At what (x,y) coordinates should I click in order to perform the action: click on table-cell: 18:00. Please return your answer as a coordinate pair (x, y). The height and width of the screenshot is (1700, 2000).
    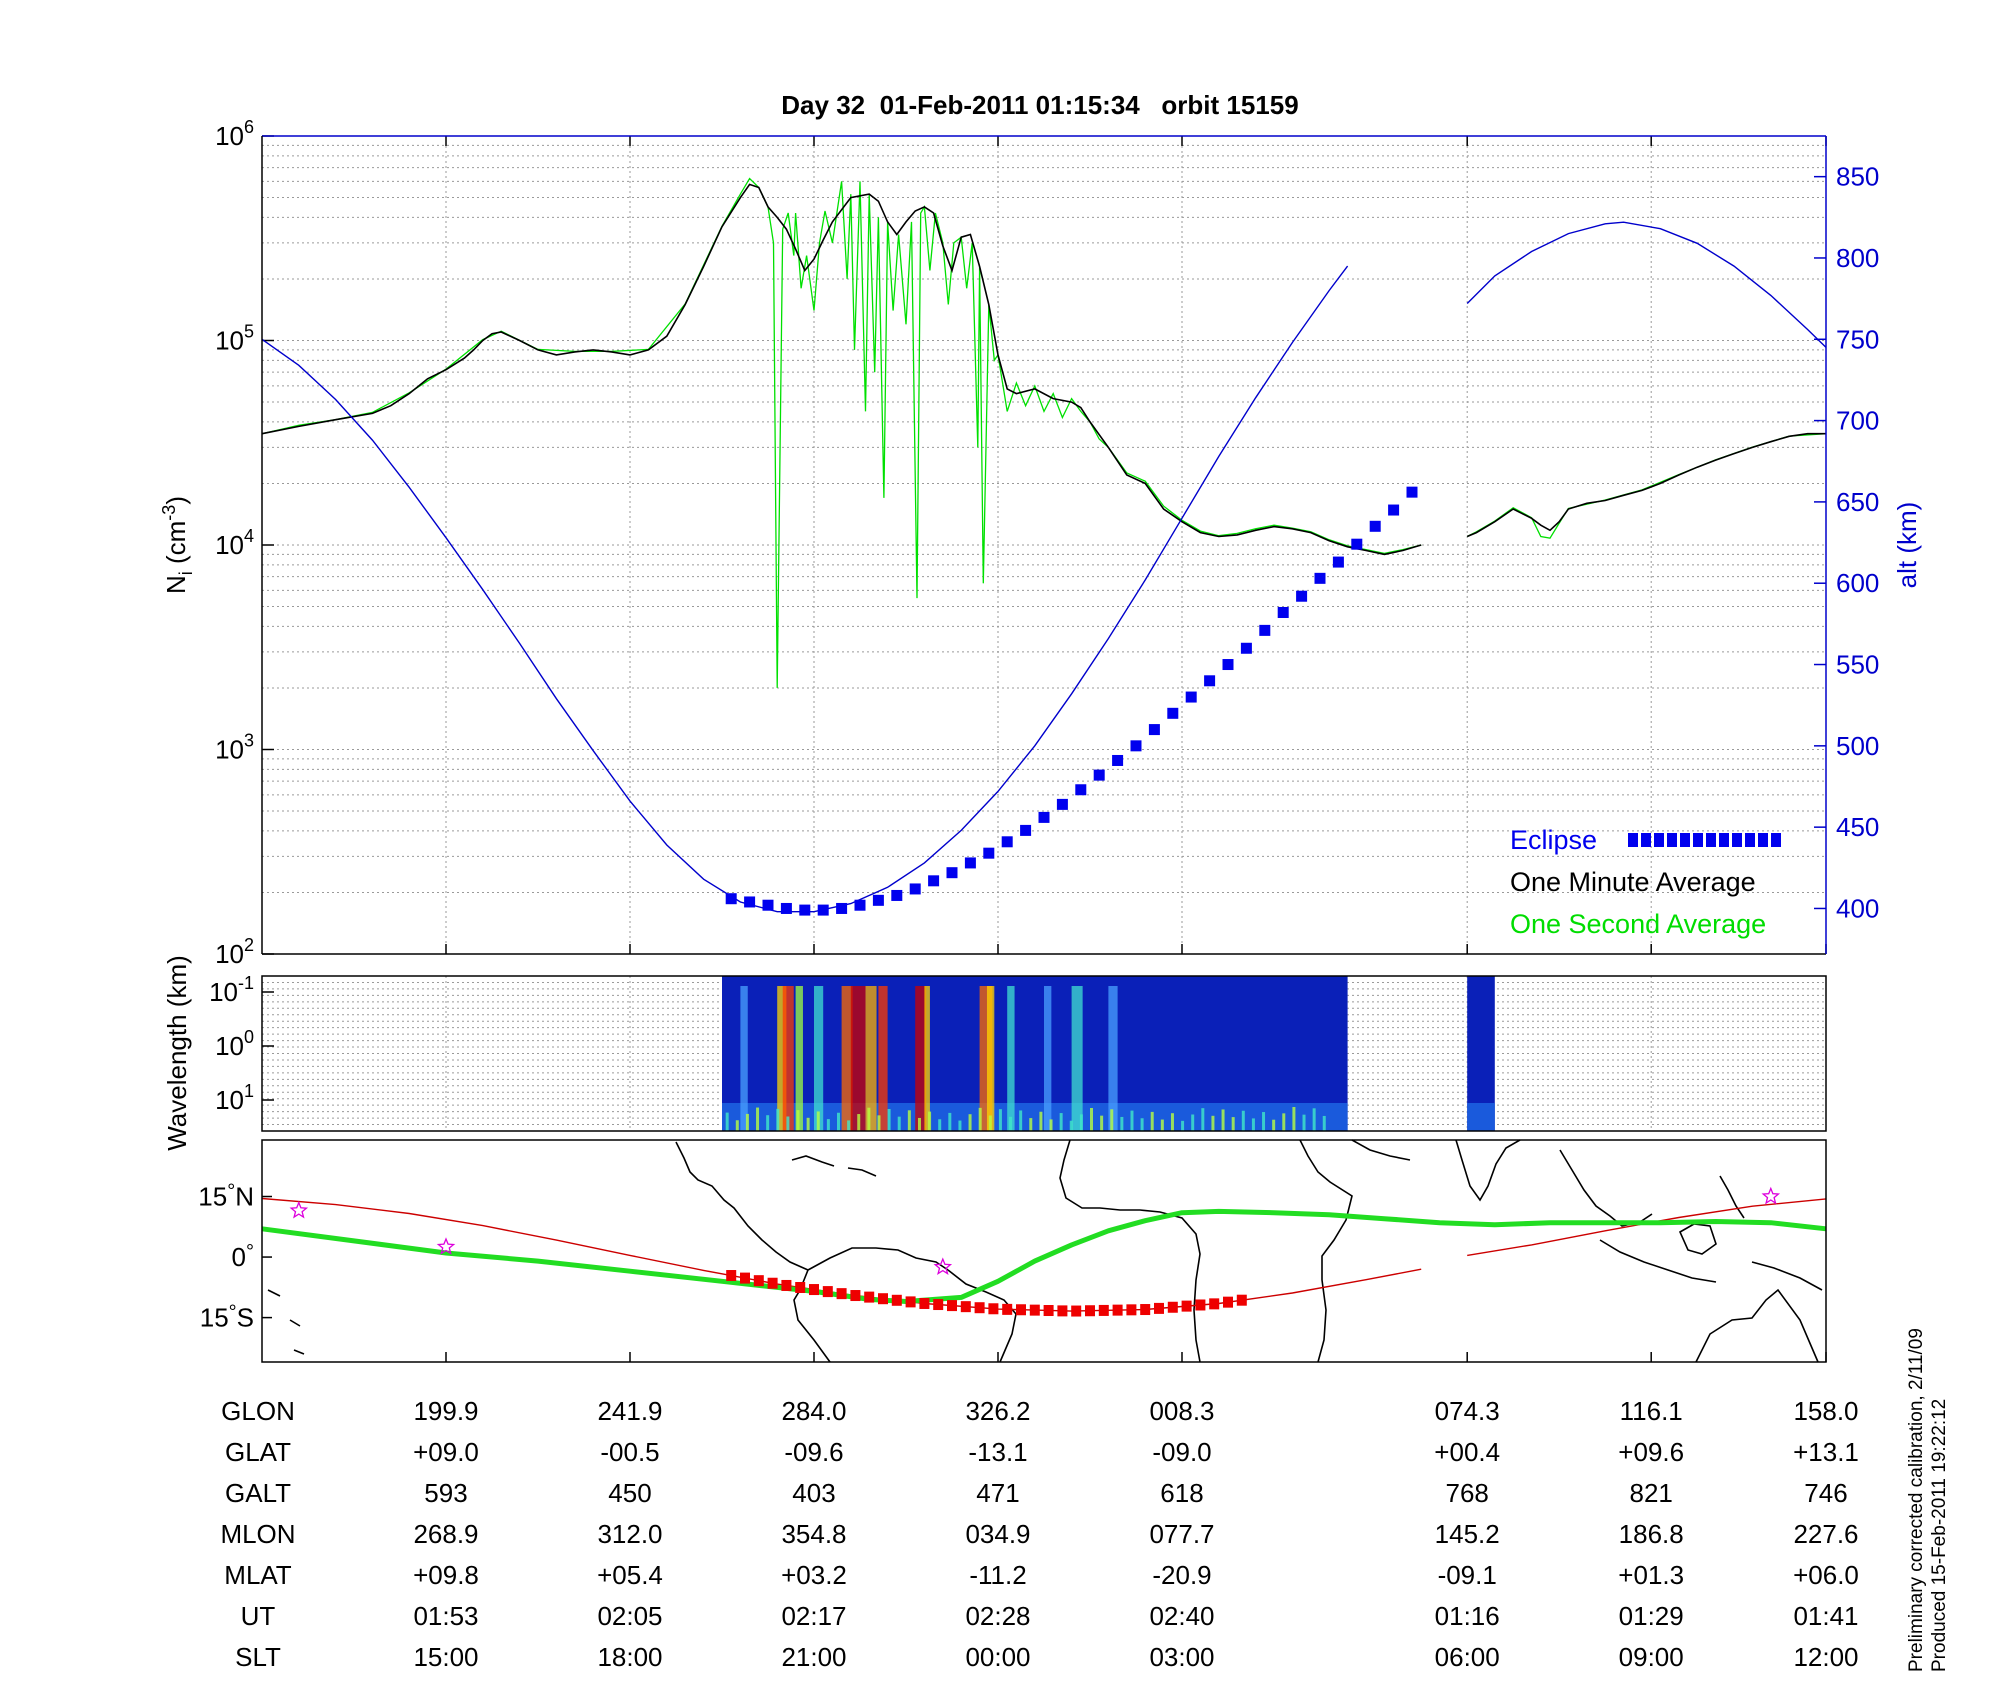
    Looking at the image, I should click on (629, 1657).